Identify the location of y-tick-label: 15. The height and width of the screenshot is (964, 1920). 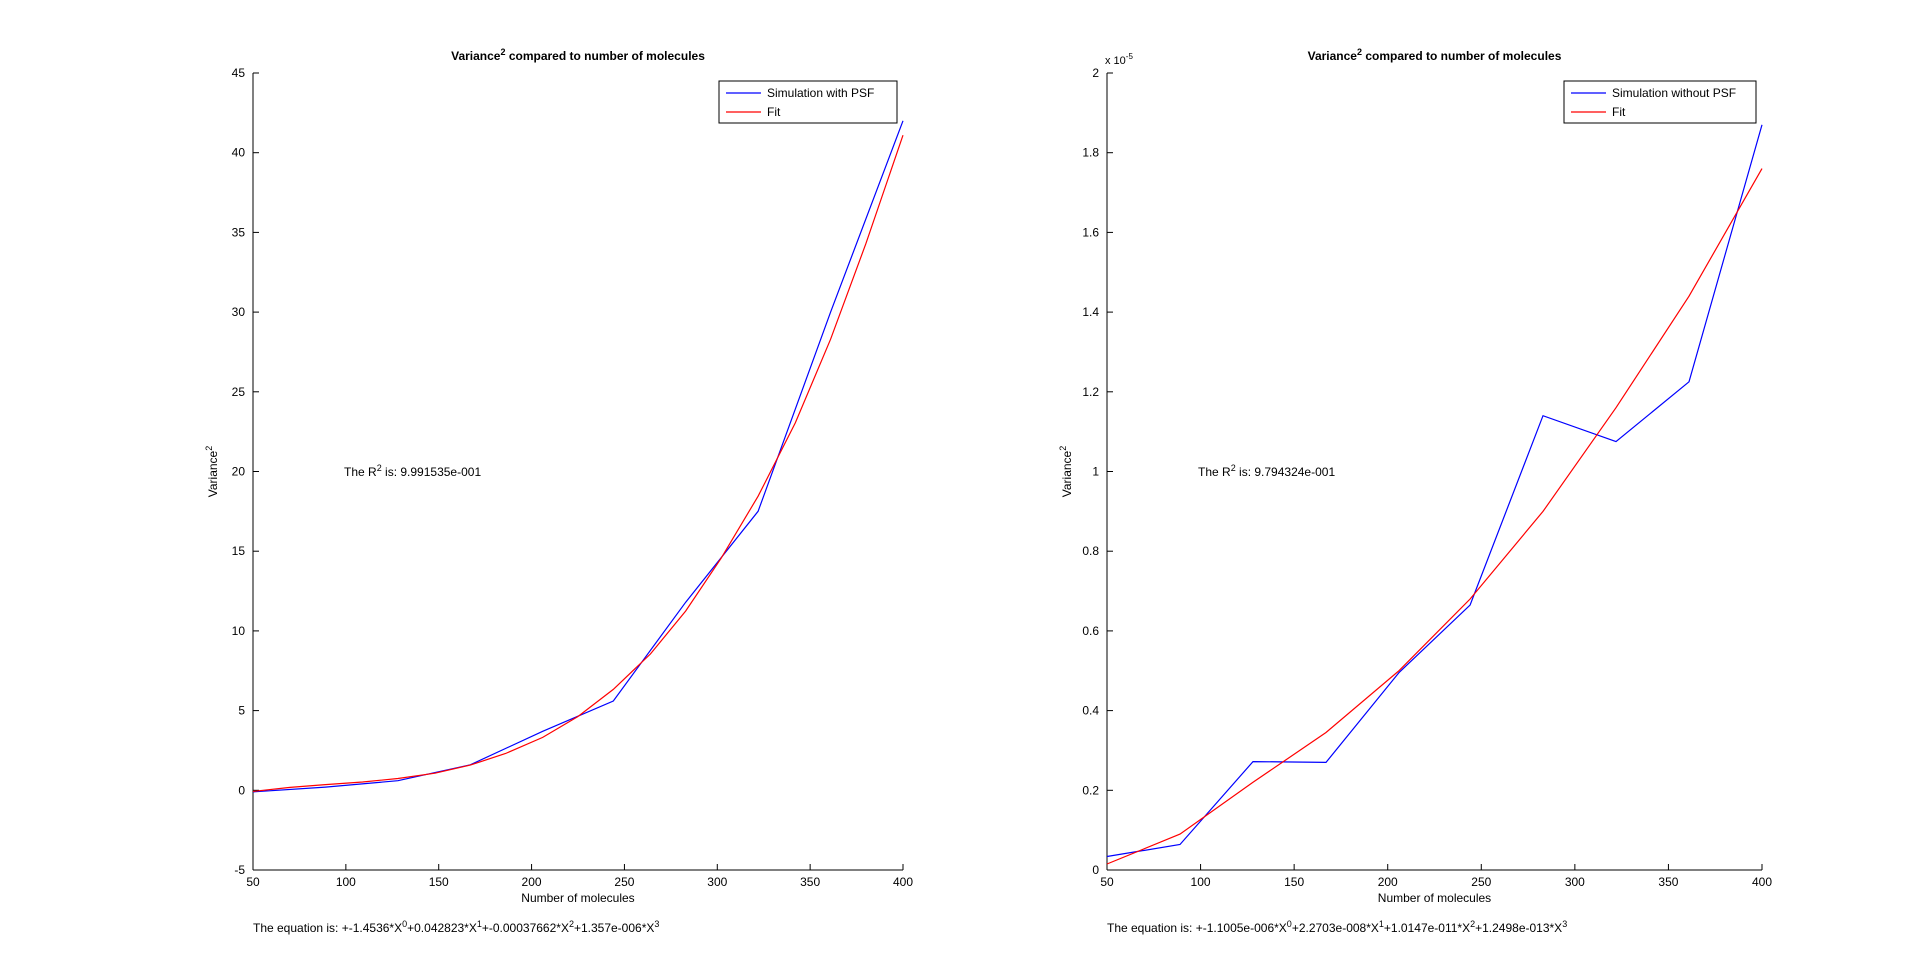
(239, 551).